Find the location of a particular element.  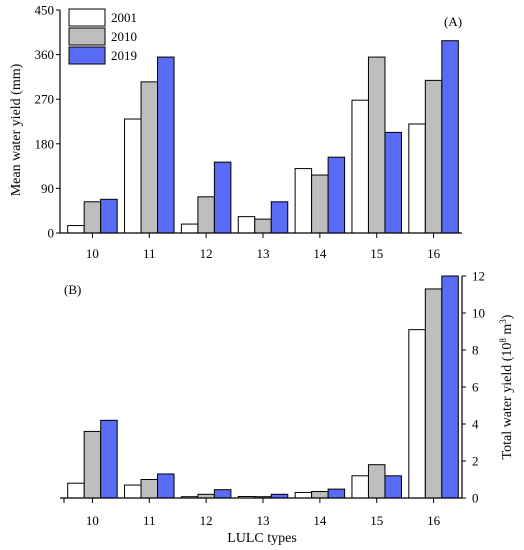

panel-b-xtick-label-10: 10 is located at coordinates (92, 520).